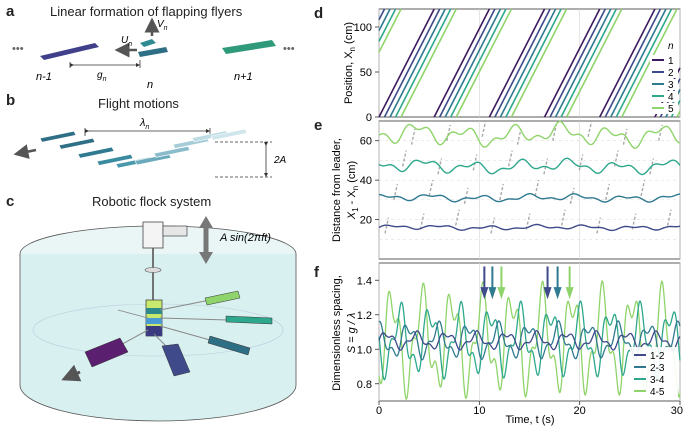 The height and width of the screenshot is (433, 685). I want to click on panel-d-legend-label: 1, so click(671, 61).